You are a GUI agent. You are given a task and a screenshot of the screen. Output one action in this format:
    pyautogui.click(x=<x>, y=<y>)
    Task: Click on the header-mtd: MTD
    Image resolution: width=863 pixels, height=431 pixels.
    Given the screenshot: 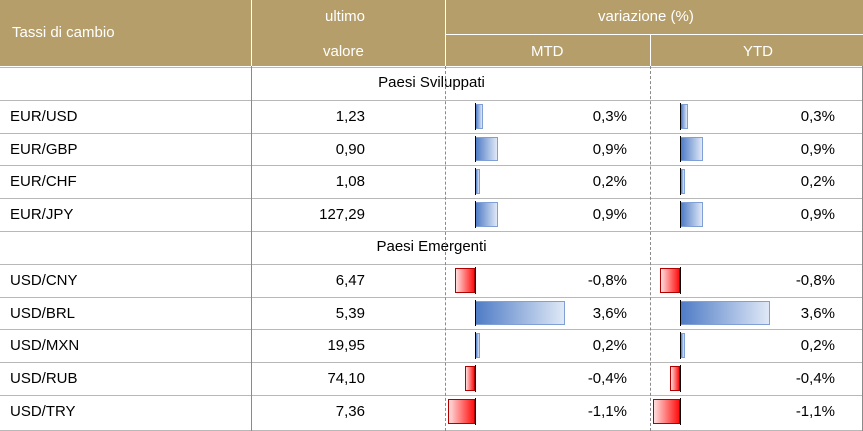 What is the action you would take?
    pyautogui.click(x=547, y=51)
    